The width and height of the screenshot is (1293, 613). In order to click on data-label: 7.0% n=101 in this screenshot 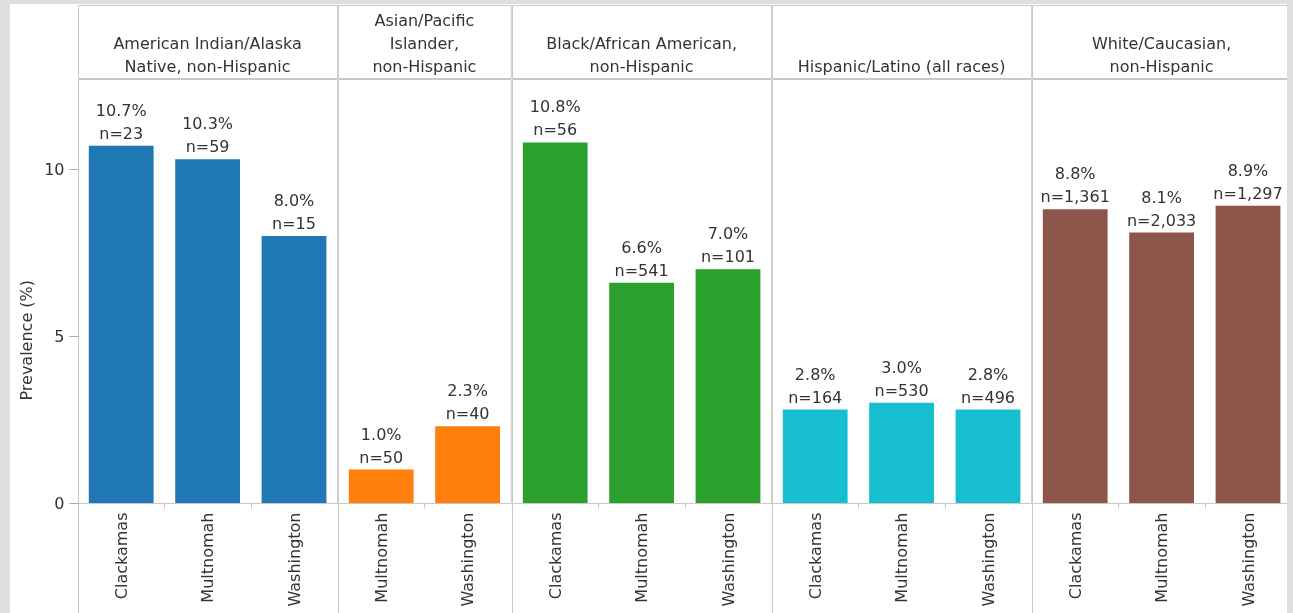, I will do `click(728, 245)`.